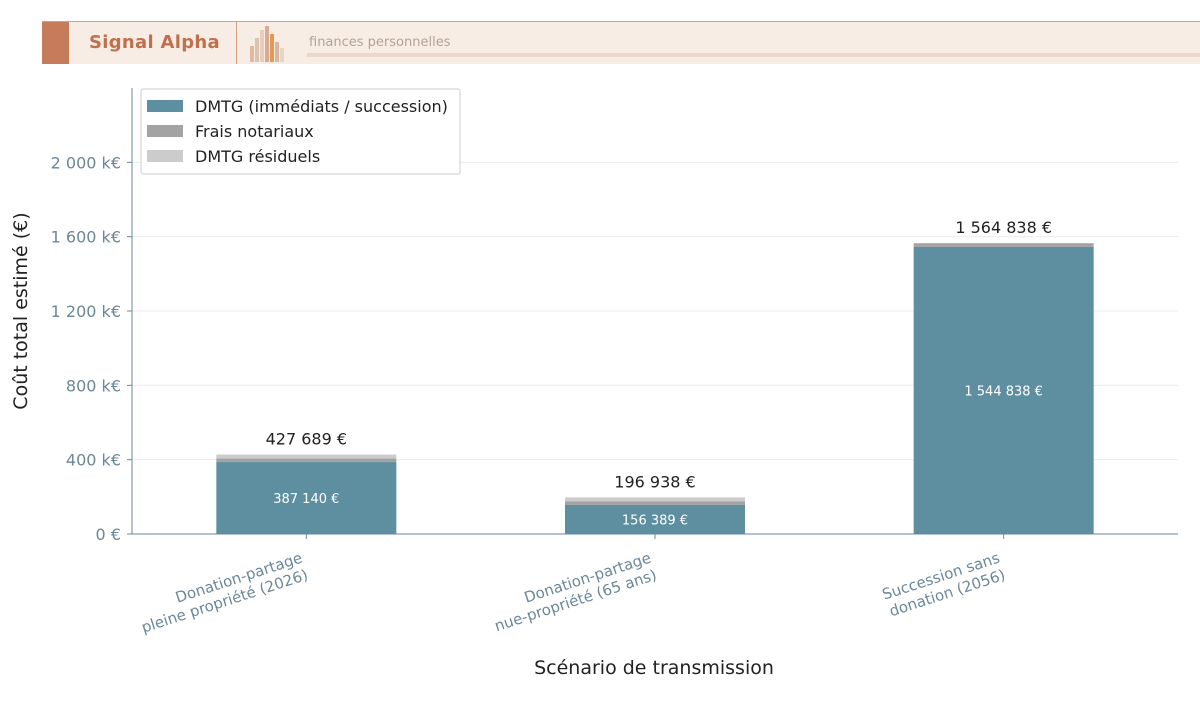  Describe the element at coordinates (93, 460) in the screenshot. I see `y-tick-label: 400 k€` at that location.